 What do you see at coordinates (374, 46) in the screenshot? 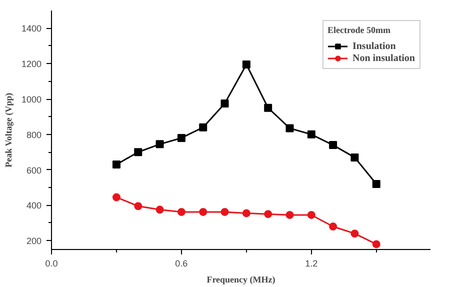
I see `legend-label: Insulation` at bounding box center [374, 46].